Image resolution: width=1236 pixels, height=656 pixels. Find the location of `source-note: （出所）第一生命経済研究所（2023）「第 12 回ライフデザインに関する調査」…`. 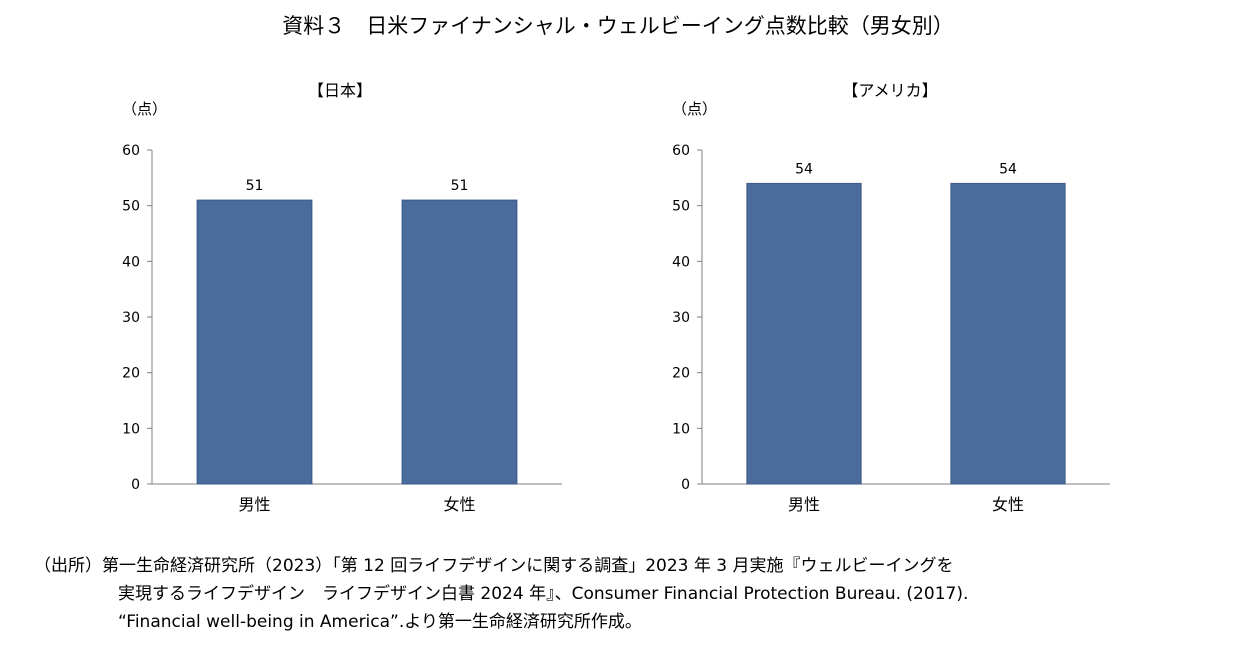

source-note: （出所）第一生命経済研究所（2023）「第 12 回ライフデザインに関する調査」… is located at coordinates (629, 594).